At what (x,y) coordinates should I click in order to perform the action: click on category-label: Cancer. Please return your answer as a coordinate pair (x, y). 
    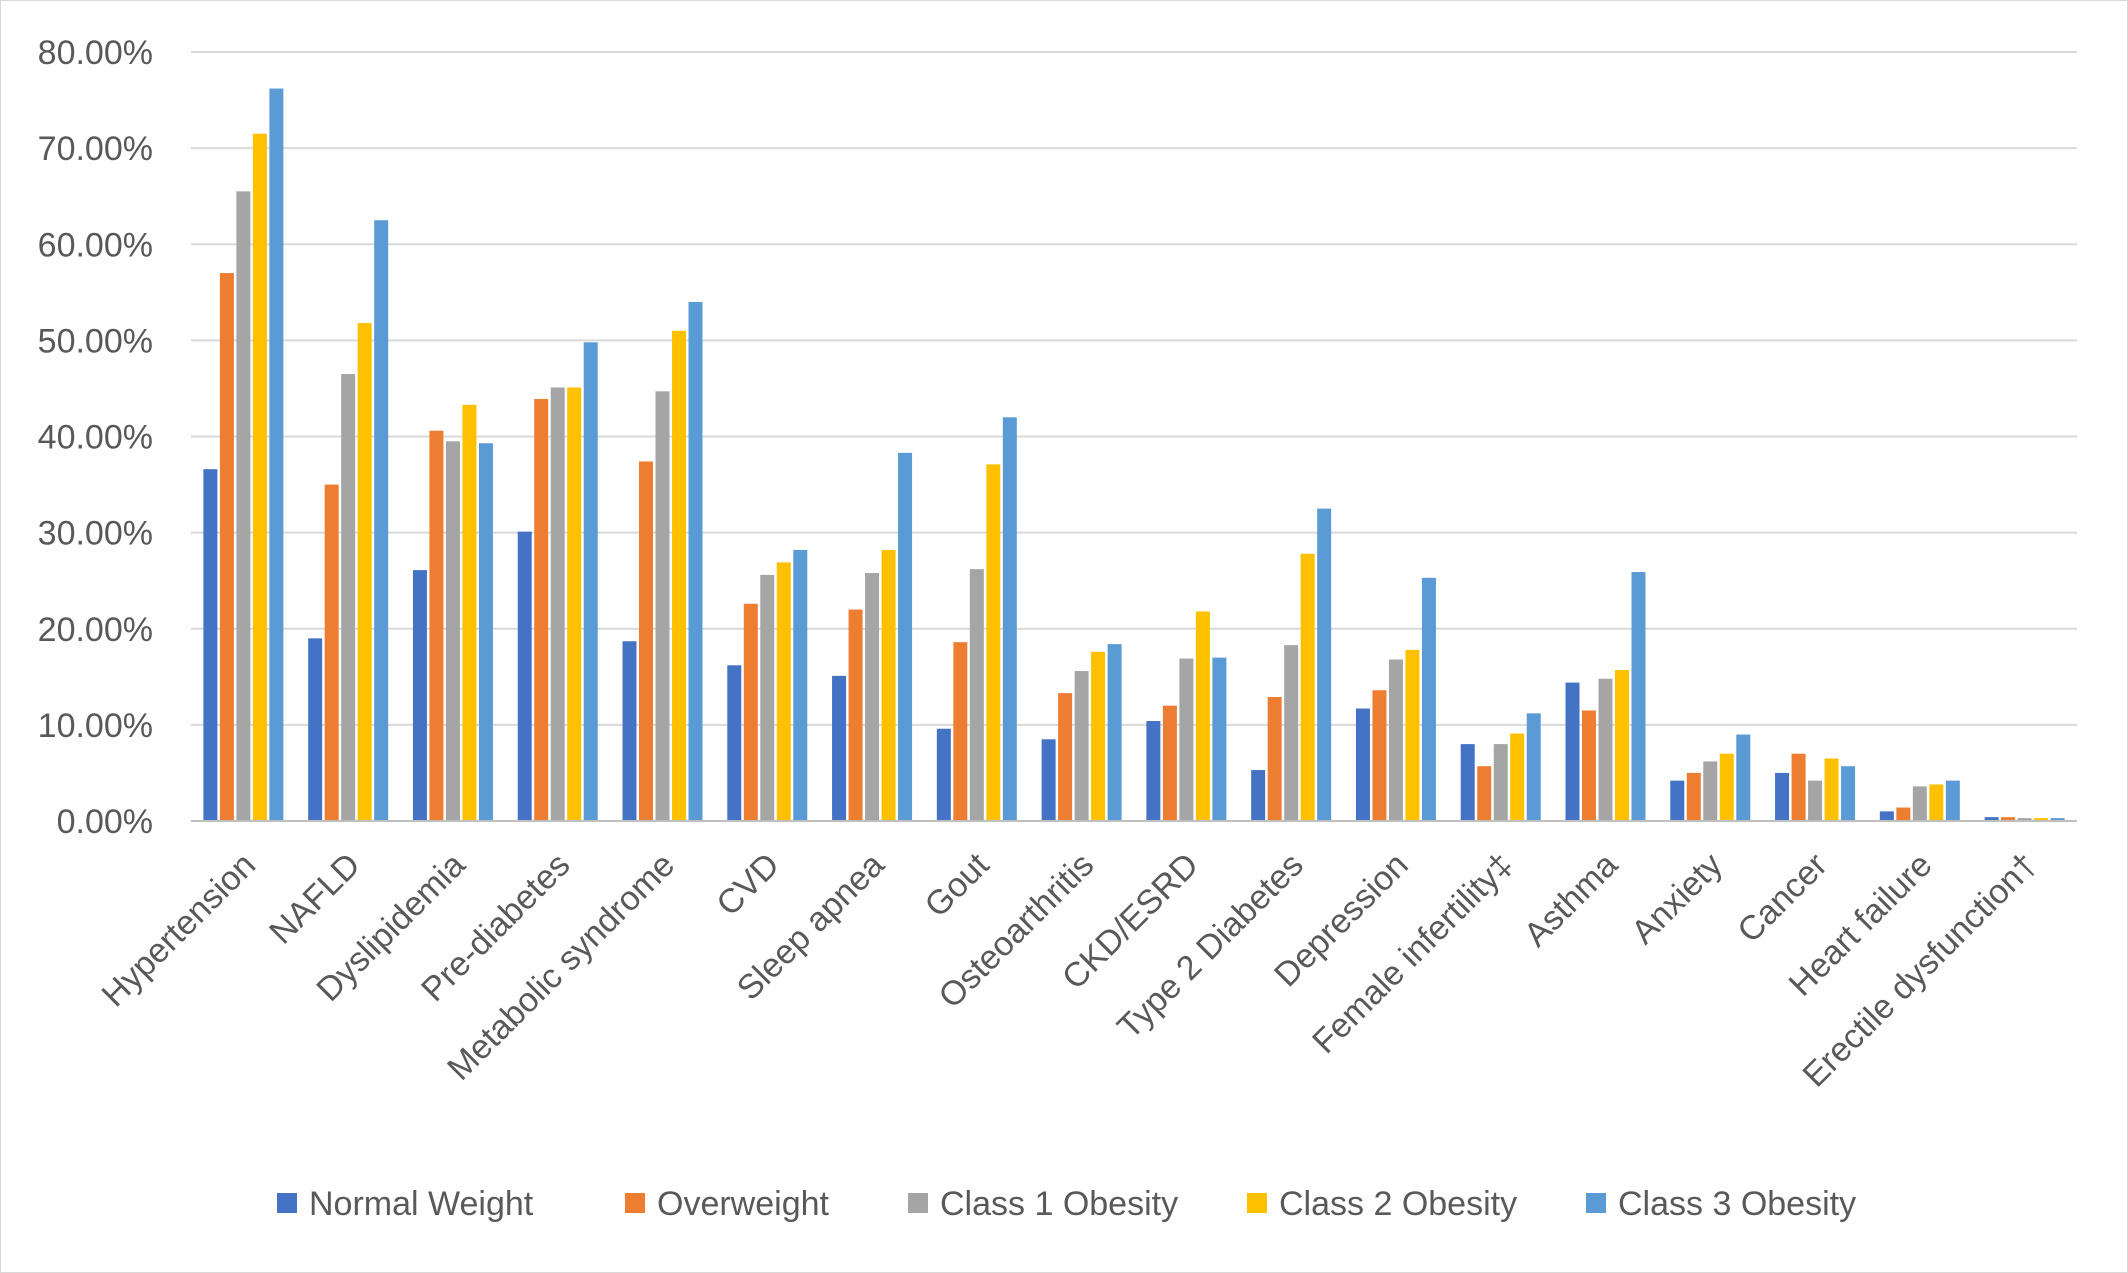
    Looking at the image, I should click on (1782, 898).